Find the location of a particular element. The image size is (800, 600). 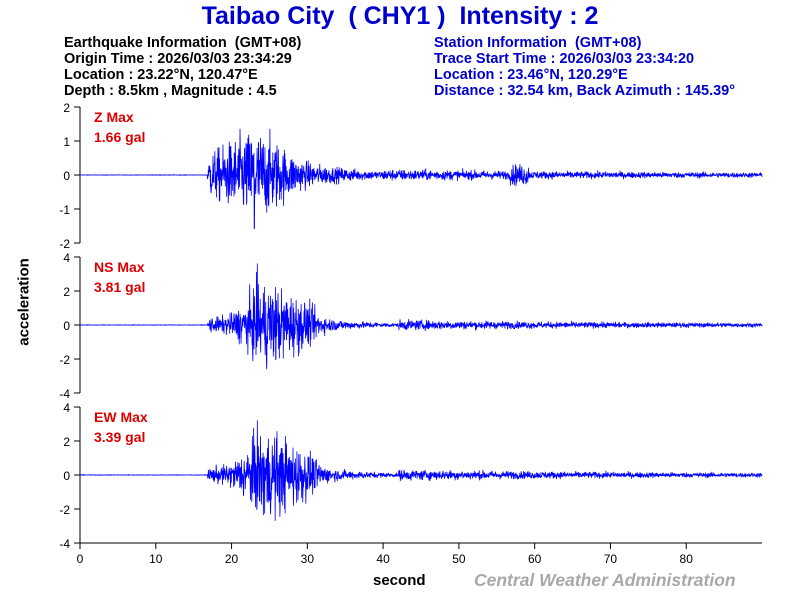

y-tick-label-ns: 0 is located at coordinates (66, 326).